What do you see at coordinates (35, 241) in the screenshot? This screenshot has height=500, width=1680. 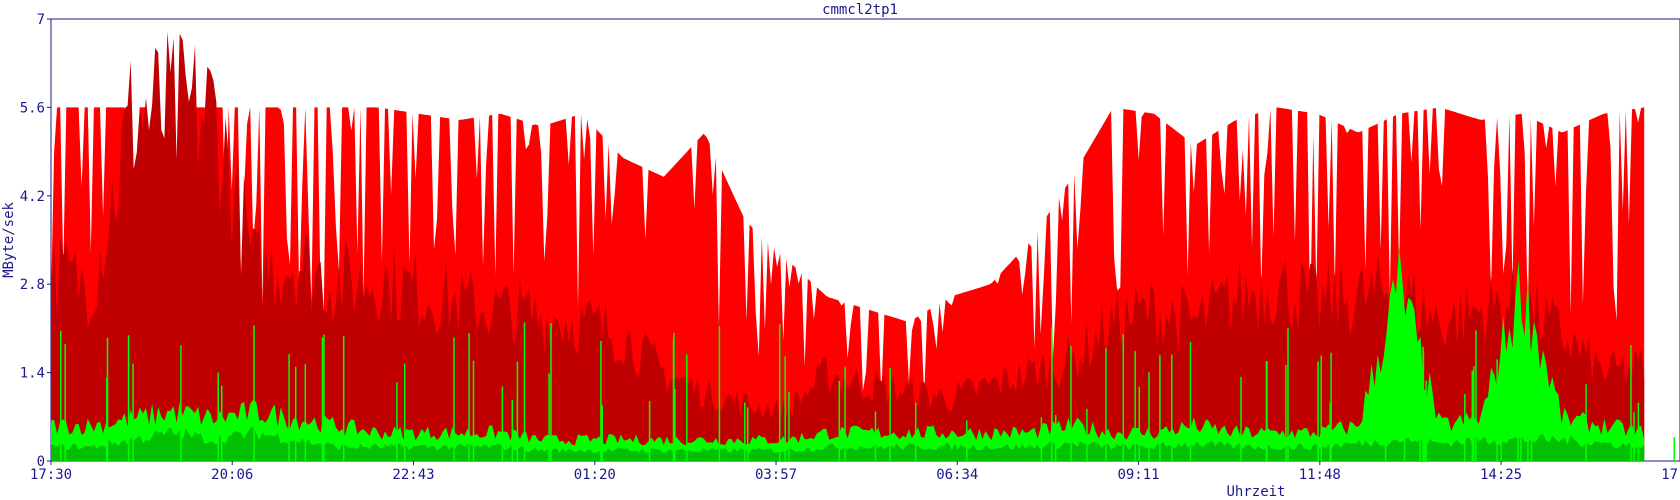 I see `y-axis: 0 1.4 2.8 4.2 5.6 7` at bounding box center [35, 241].